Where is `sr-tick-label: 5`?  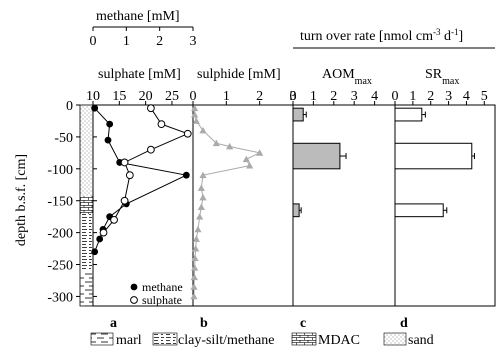 sr-tick-label: 5 is located at coordinates (484, 96).